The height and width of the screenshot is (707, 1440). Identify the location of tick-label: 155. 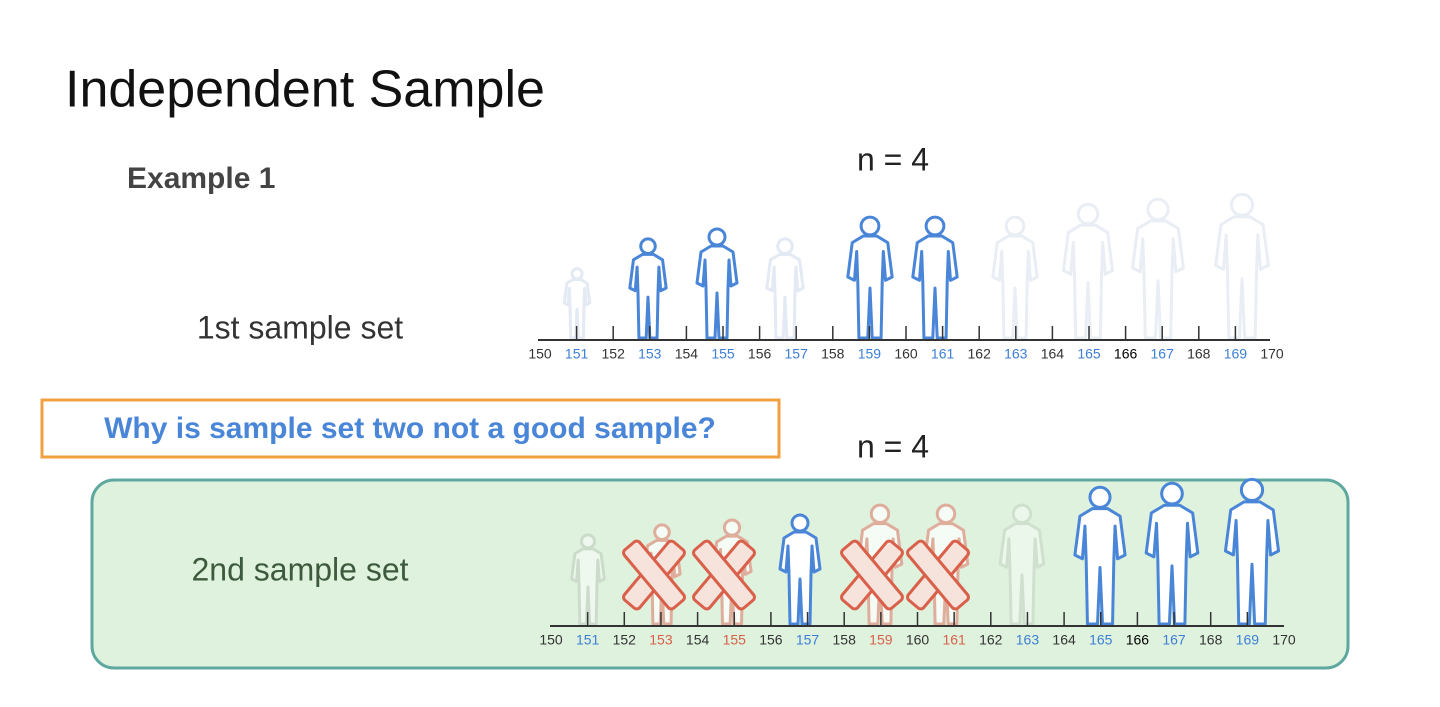
(735, 640).